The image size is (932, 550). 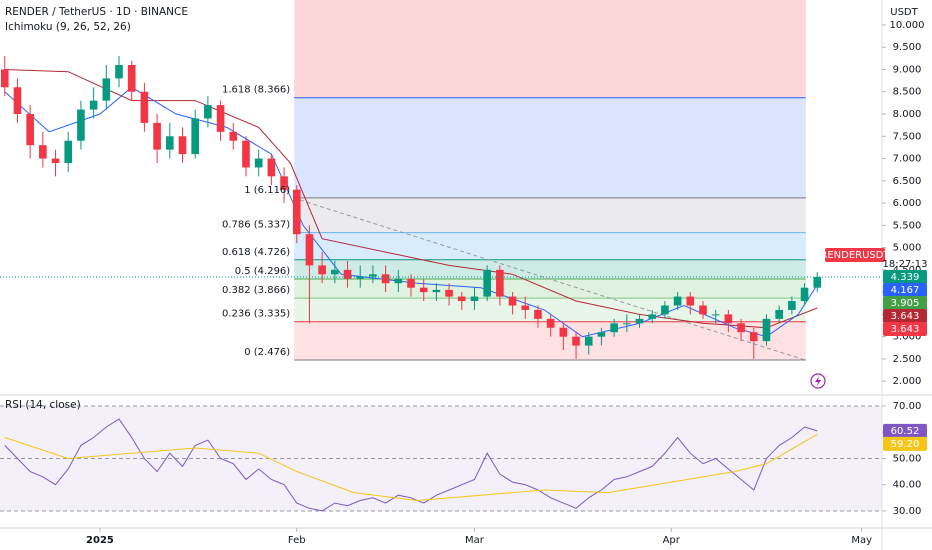 I want to click on alert-bolt, so click(x=818, y=381).